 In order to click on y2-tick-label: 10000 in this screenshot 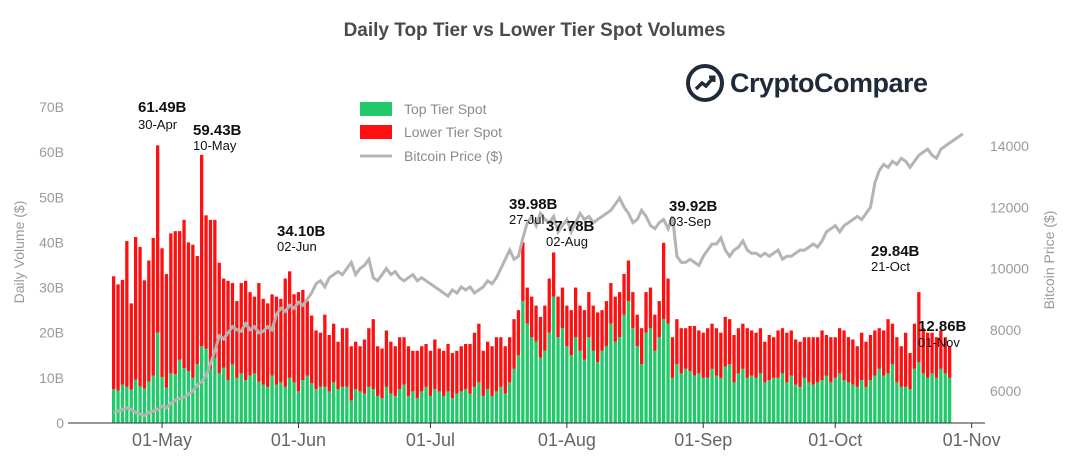, I will do `click(1009, 269)`.